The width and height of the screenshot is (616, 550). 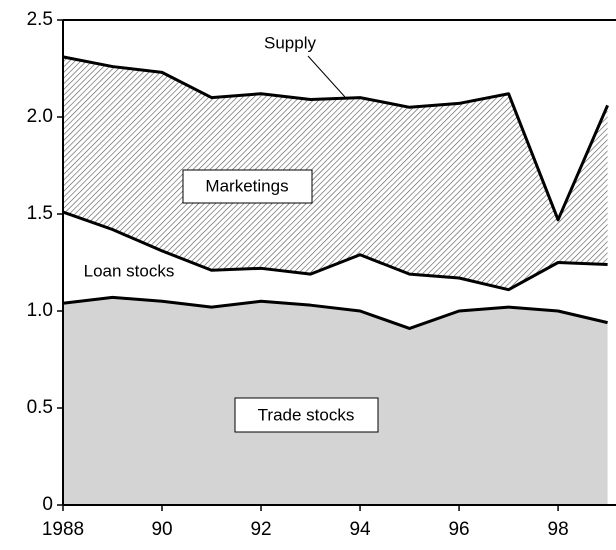 What do you see at coordinates (47, 504) in the screenshot?
I see `y-tick-label: 0` at bounding box center [47, 504].